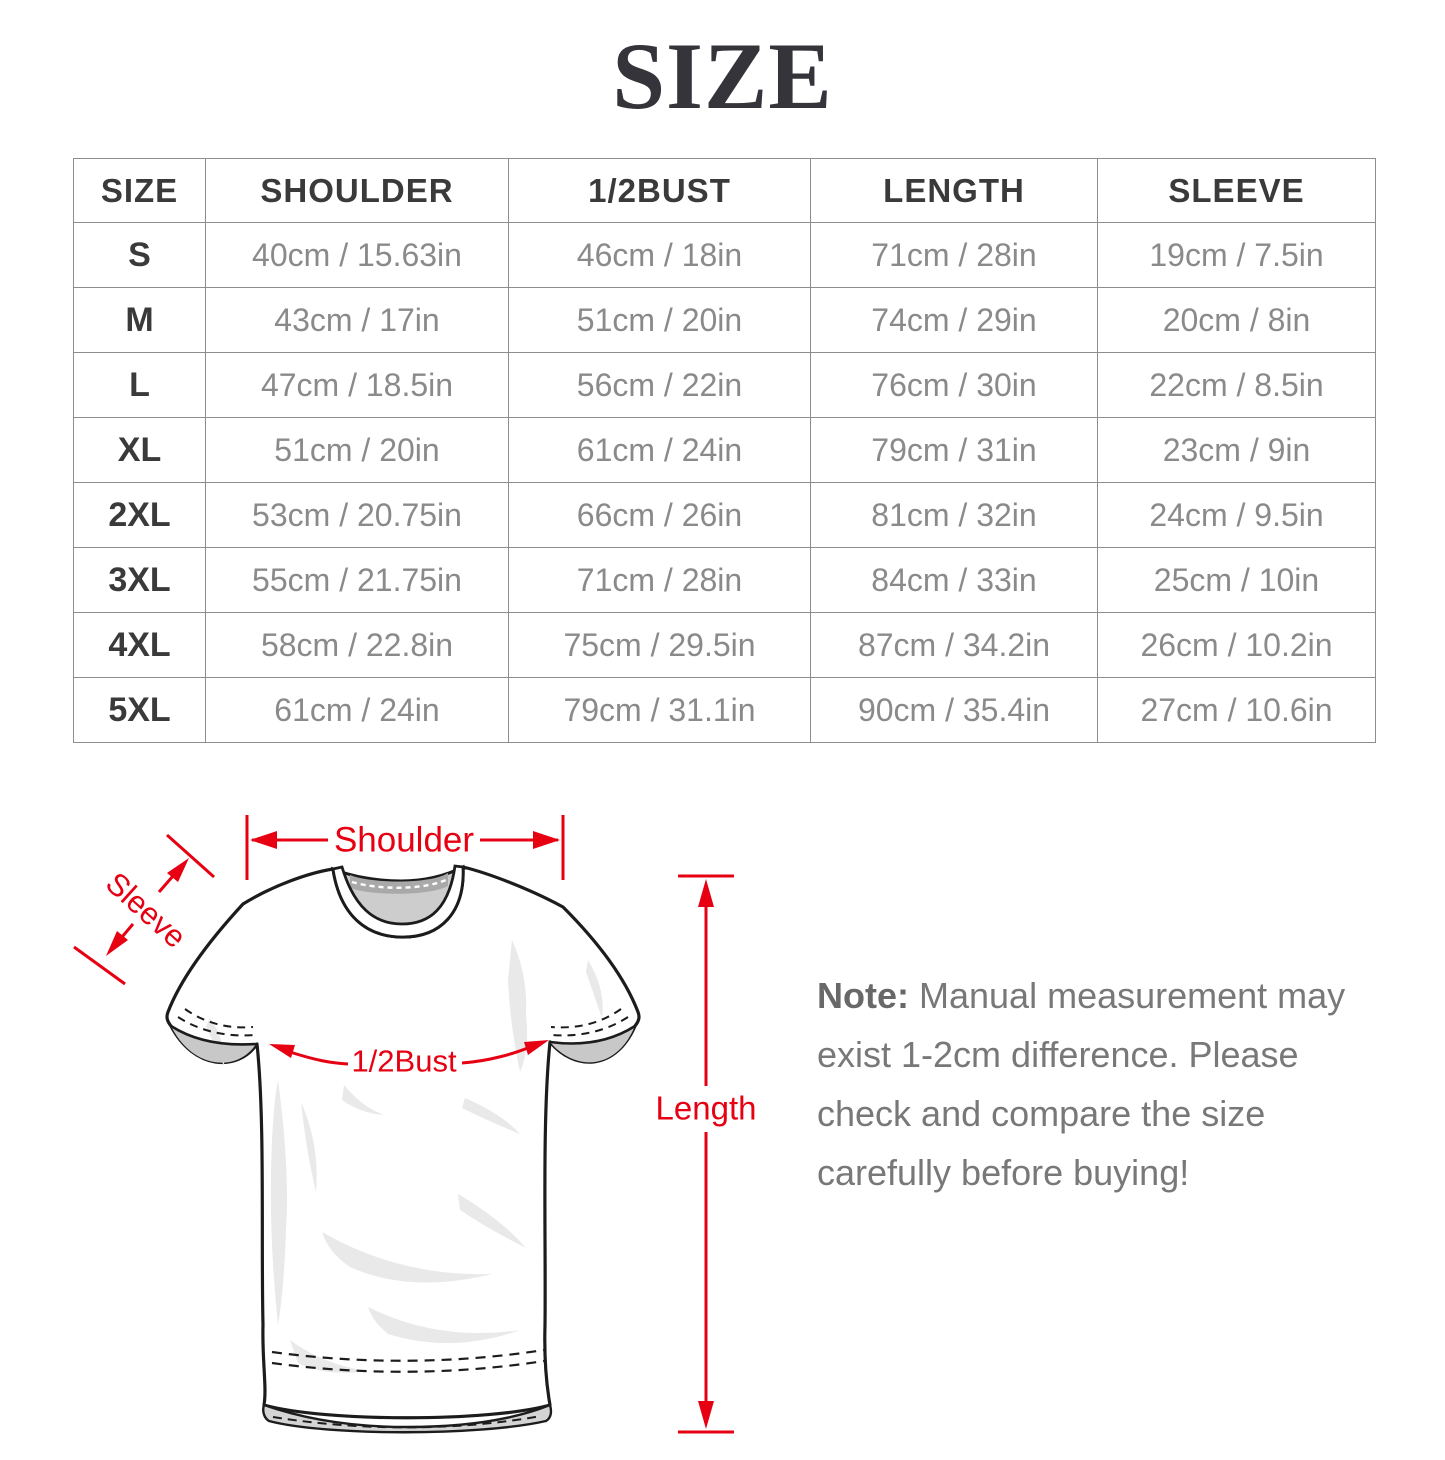 The width and height of the screenshot is (1445, 1460). I want to click on halfbust-cell: 46cm / 18in, so click(659, 255).